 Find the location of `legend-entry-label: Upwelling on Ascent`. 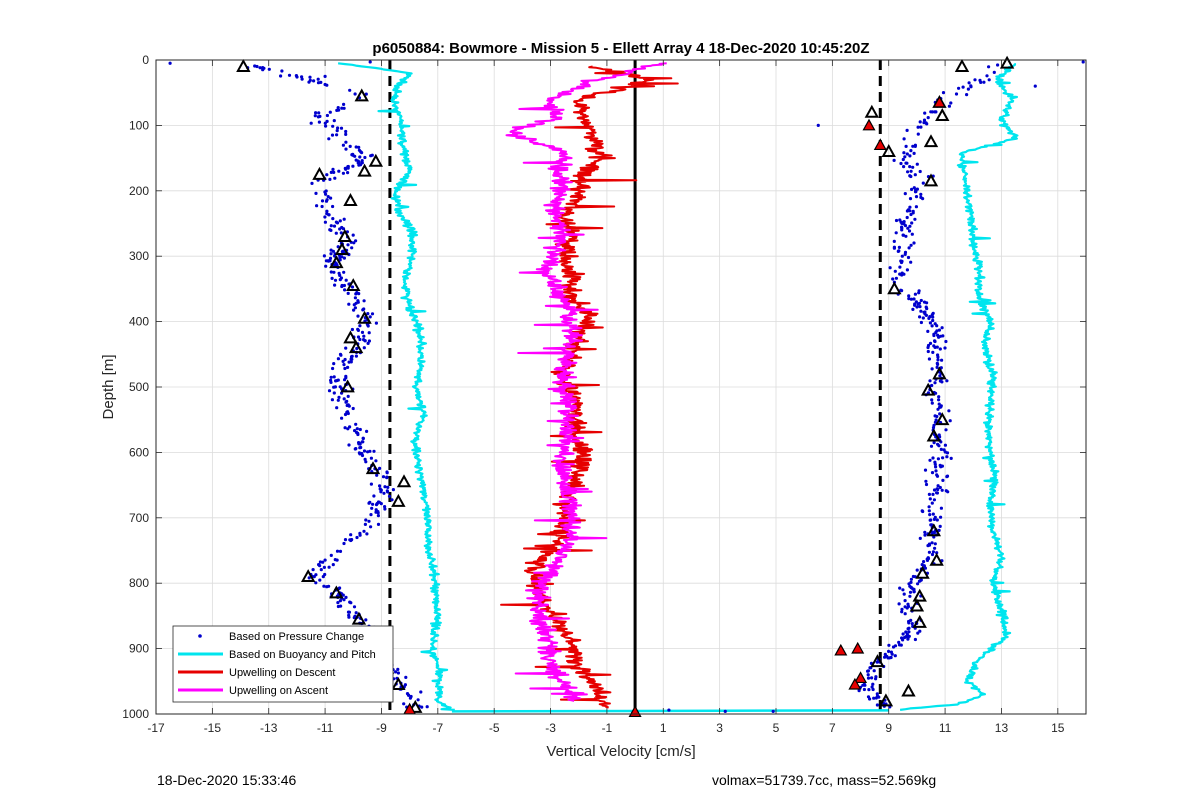

legend-entry-label: Upwelling on Ascent is located at coordinates (278, 691).